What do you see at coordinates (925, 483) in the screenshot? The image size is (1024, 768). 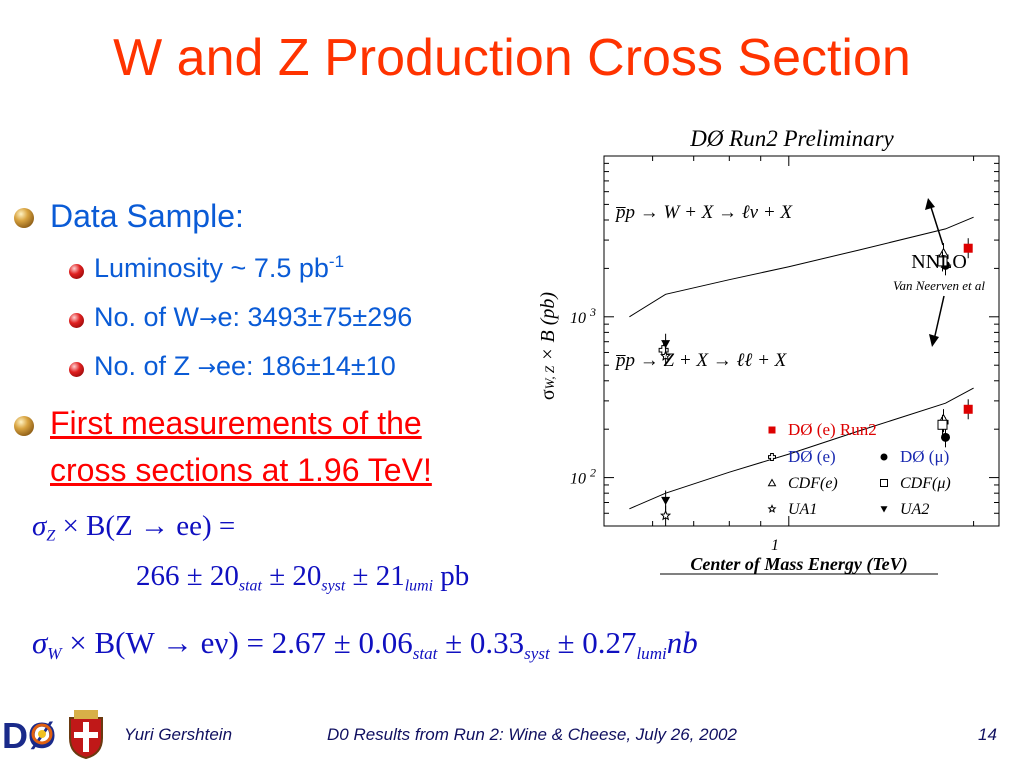 I see `legend-label: CDF(μ)` at bounding box center [925, 483].